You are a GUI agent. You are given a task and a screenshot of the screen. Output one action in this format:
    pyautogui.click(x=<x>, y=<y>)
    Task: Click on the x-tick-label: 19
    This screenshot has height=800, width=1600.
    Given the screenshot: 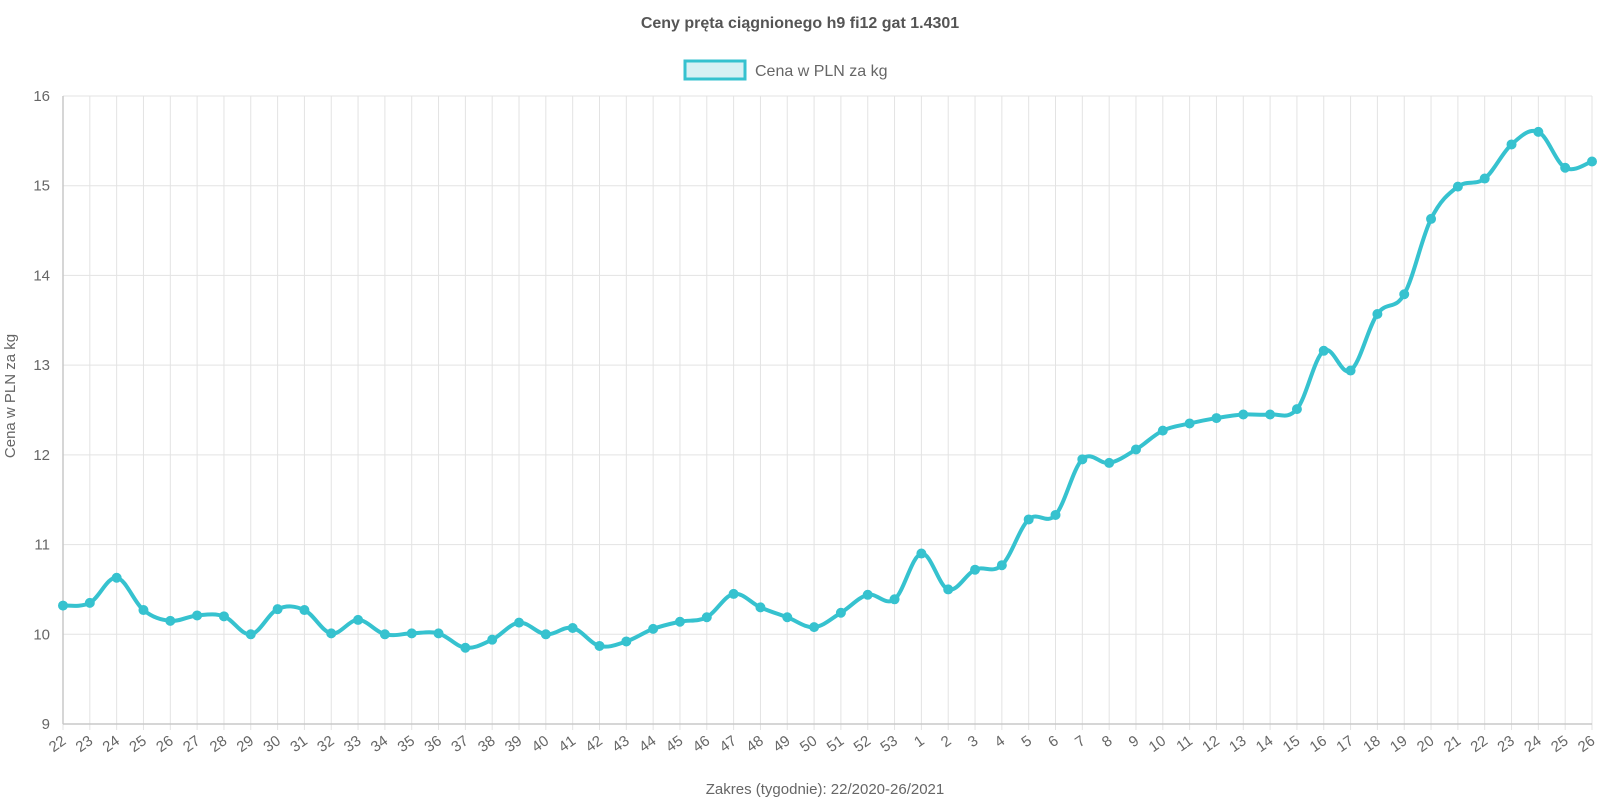 What is the action you would take?
    pyautogui.click(x=1398, y=743)
    